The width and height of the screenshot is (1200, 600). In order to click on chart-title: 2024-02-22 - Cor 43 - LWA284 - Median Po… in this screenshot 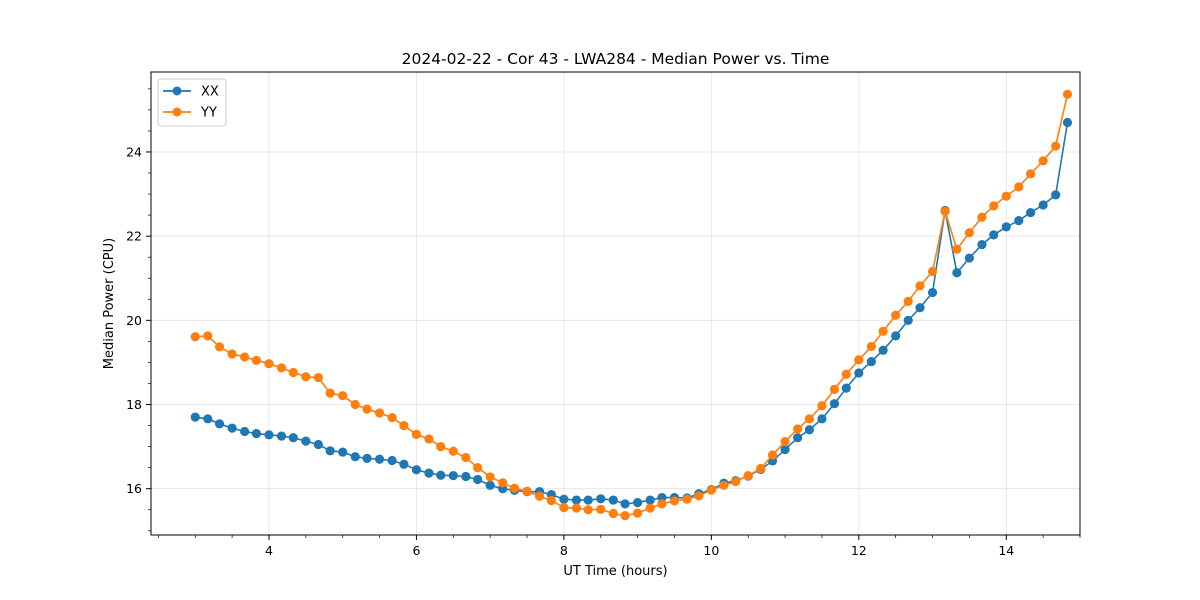, I will do `click(616, 59)`.